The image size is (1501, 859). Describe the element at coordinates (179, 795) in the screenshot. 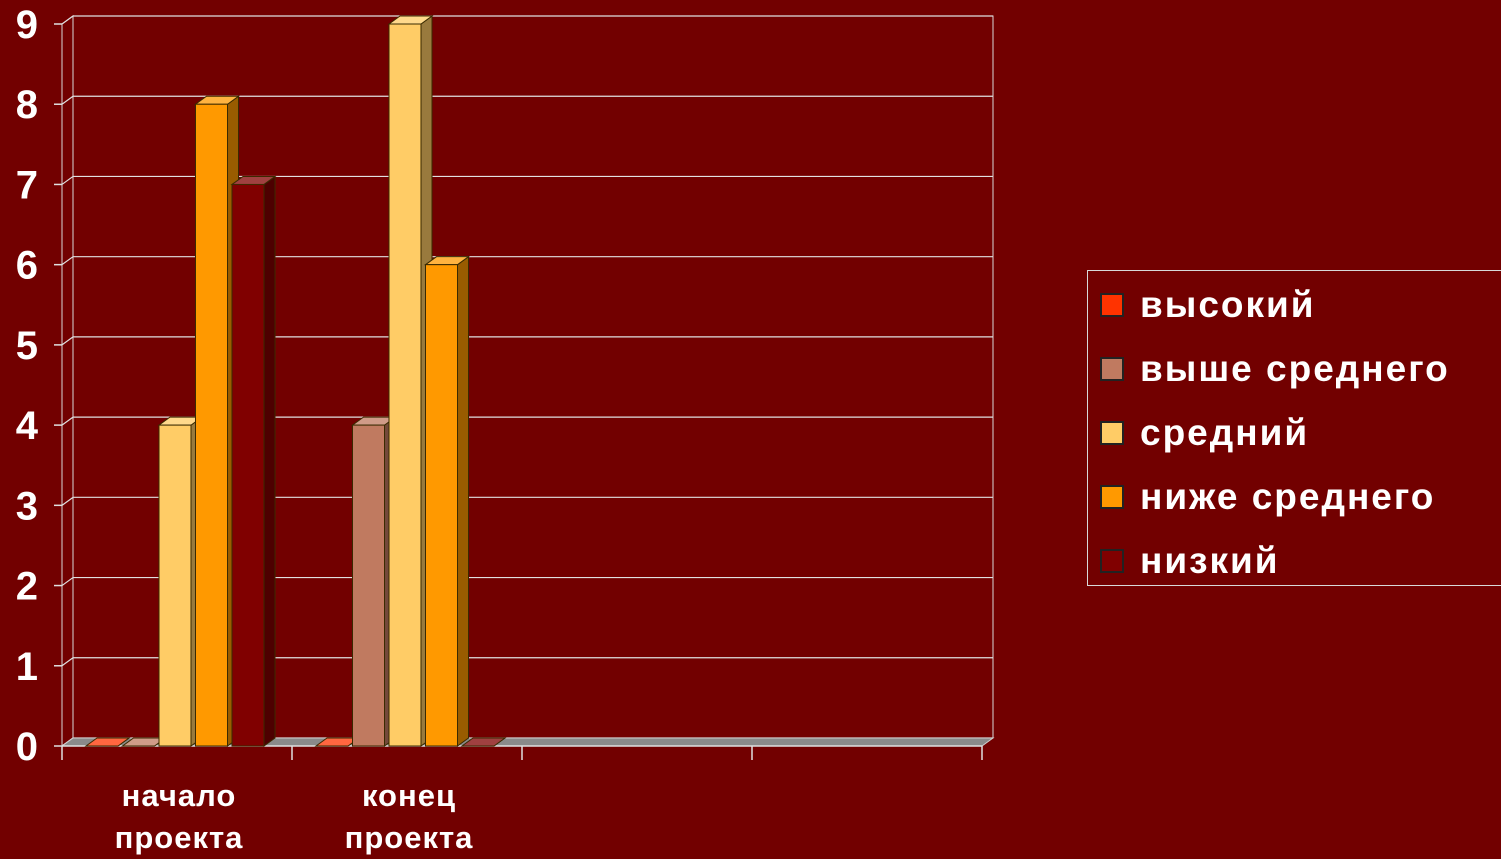

I see `x-category-label: начало` at that location.